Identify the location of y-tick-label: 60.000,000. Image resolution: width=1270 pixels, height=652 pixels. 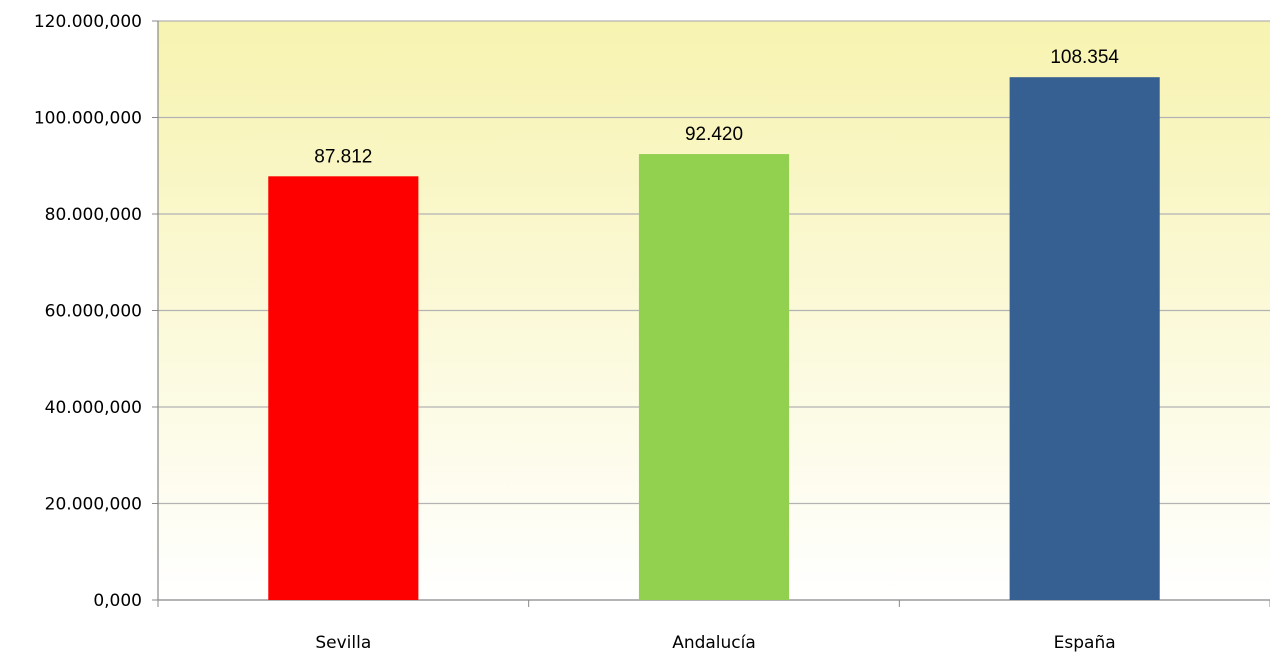
(93, 312).